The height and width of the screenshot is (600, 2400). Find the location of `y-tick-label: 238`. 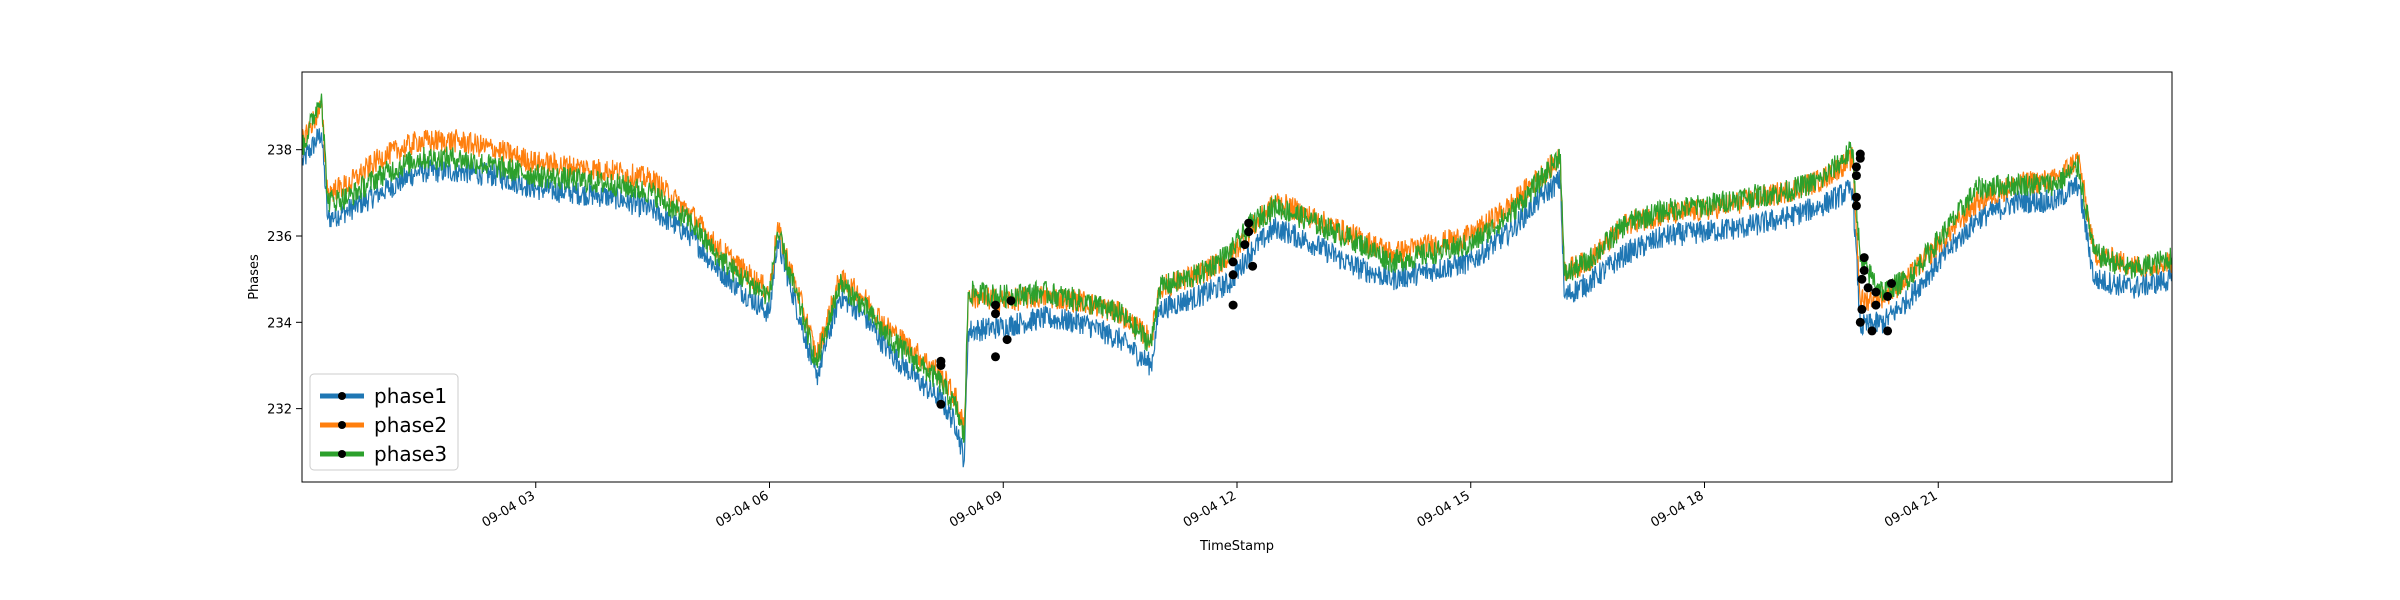

y-tick-label: 238 is located at coordinates (279, 151).